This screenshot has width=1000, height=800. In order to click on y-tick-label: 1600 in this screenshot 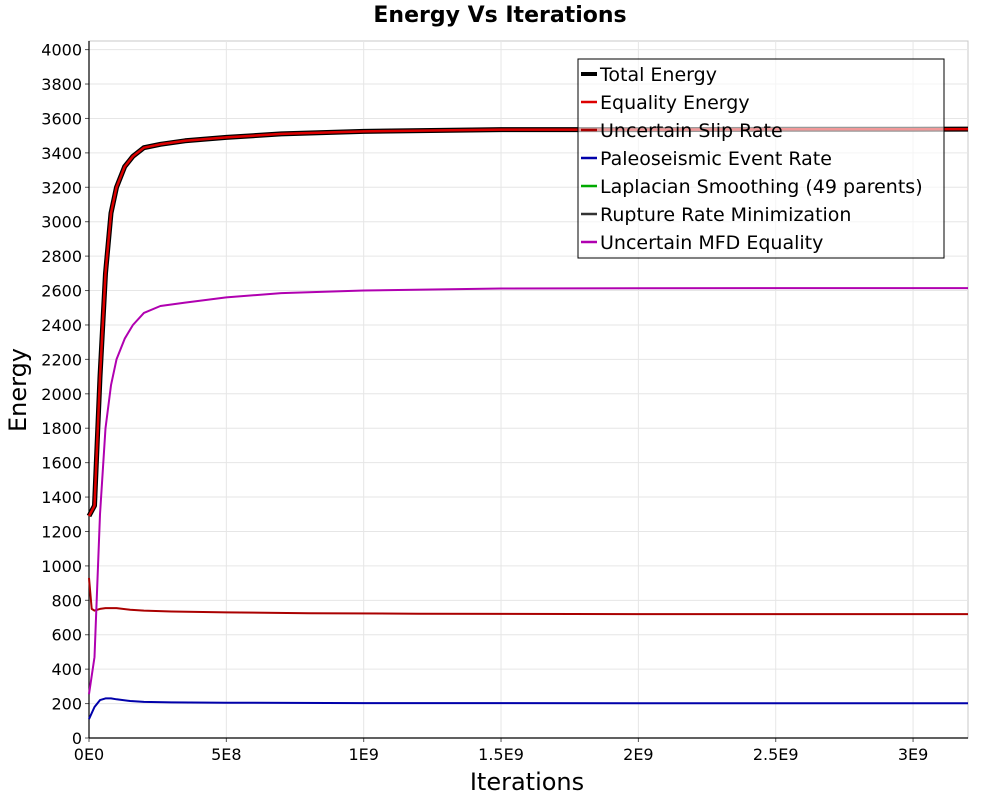, I will do `click(61, 463)`.